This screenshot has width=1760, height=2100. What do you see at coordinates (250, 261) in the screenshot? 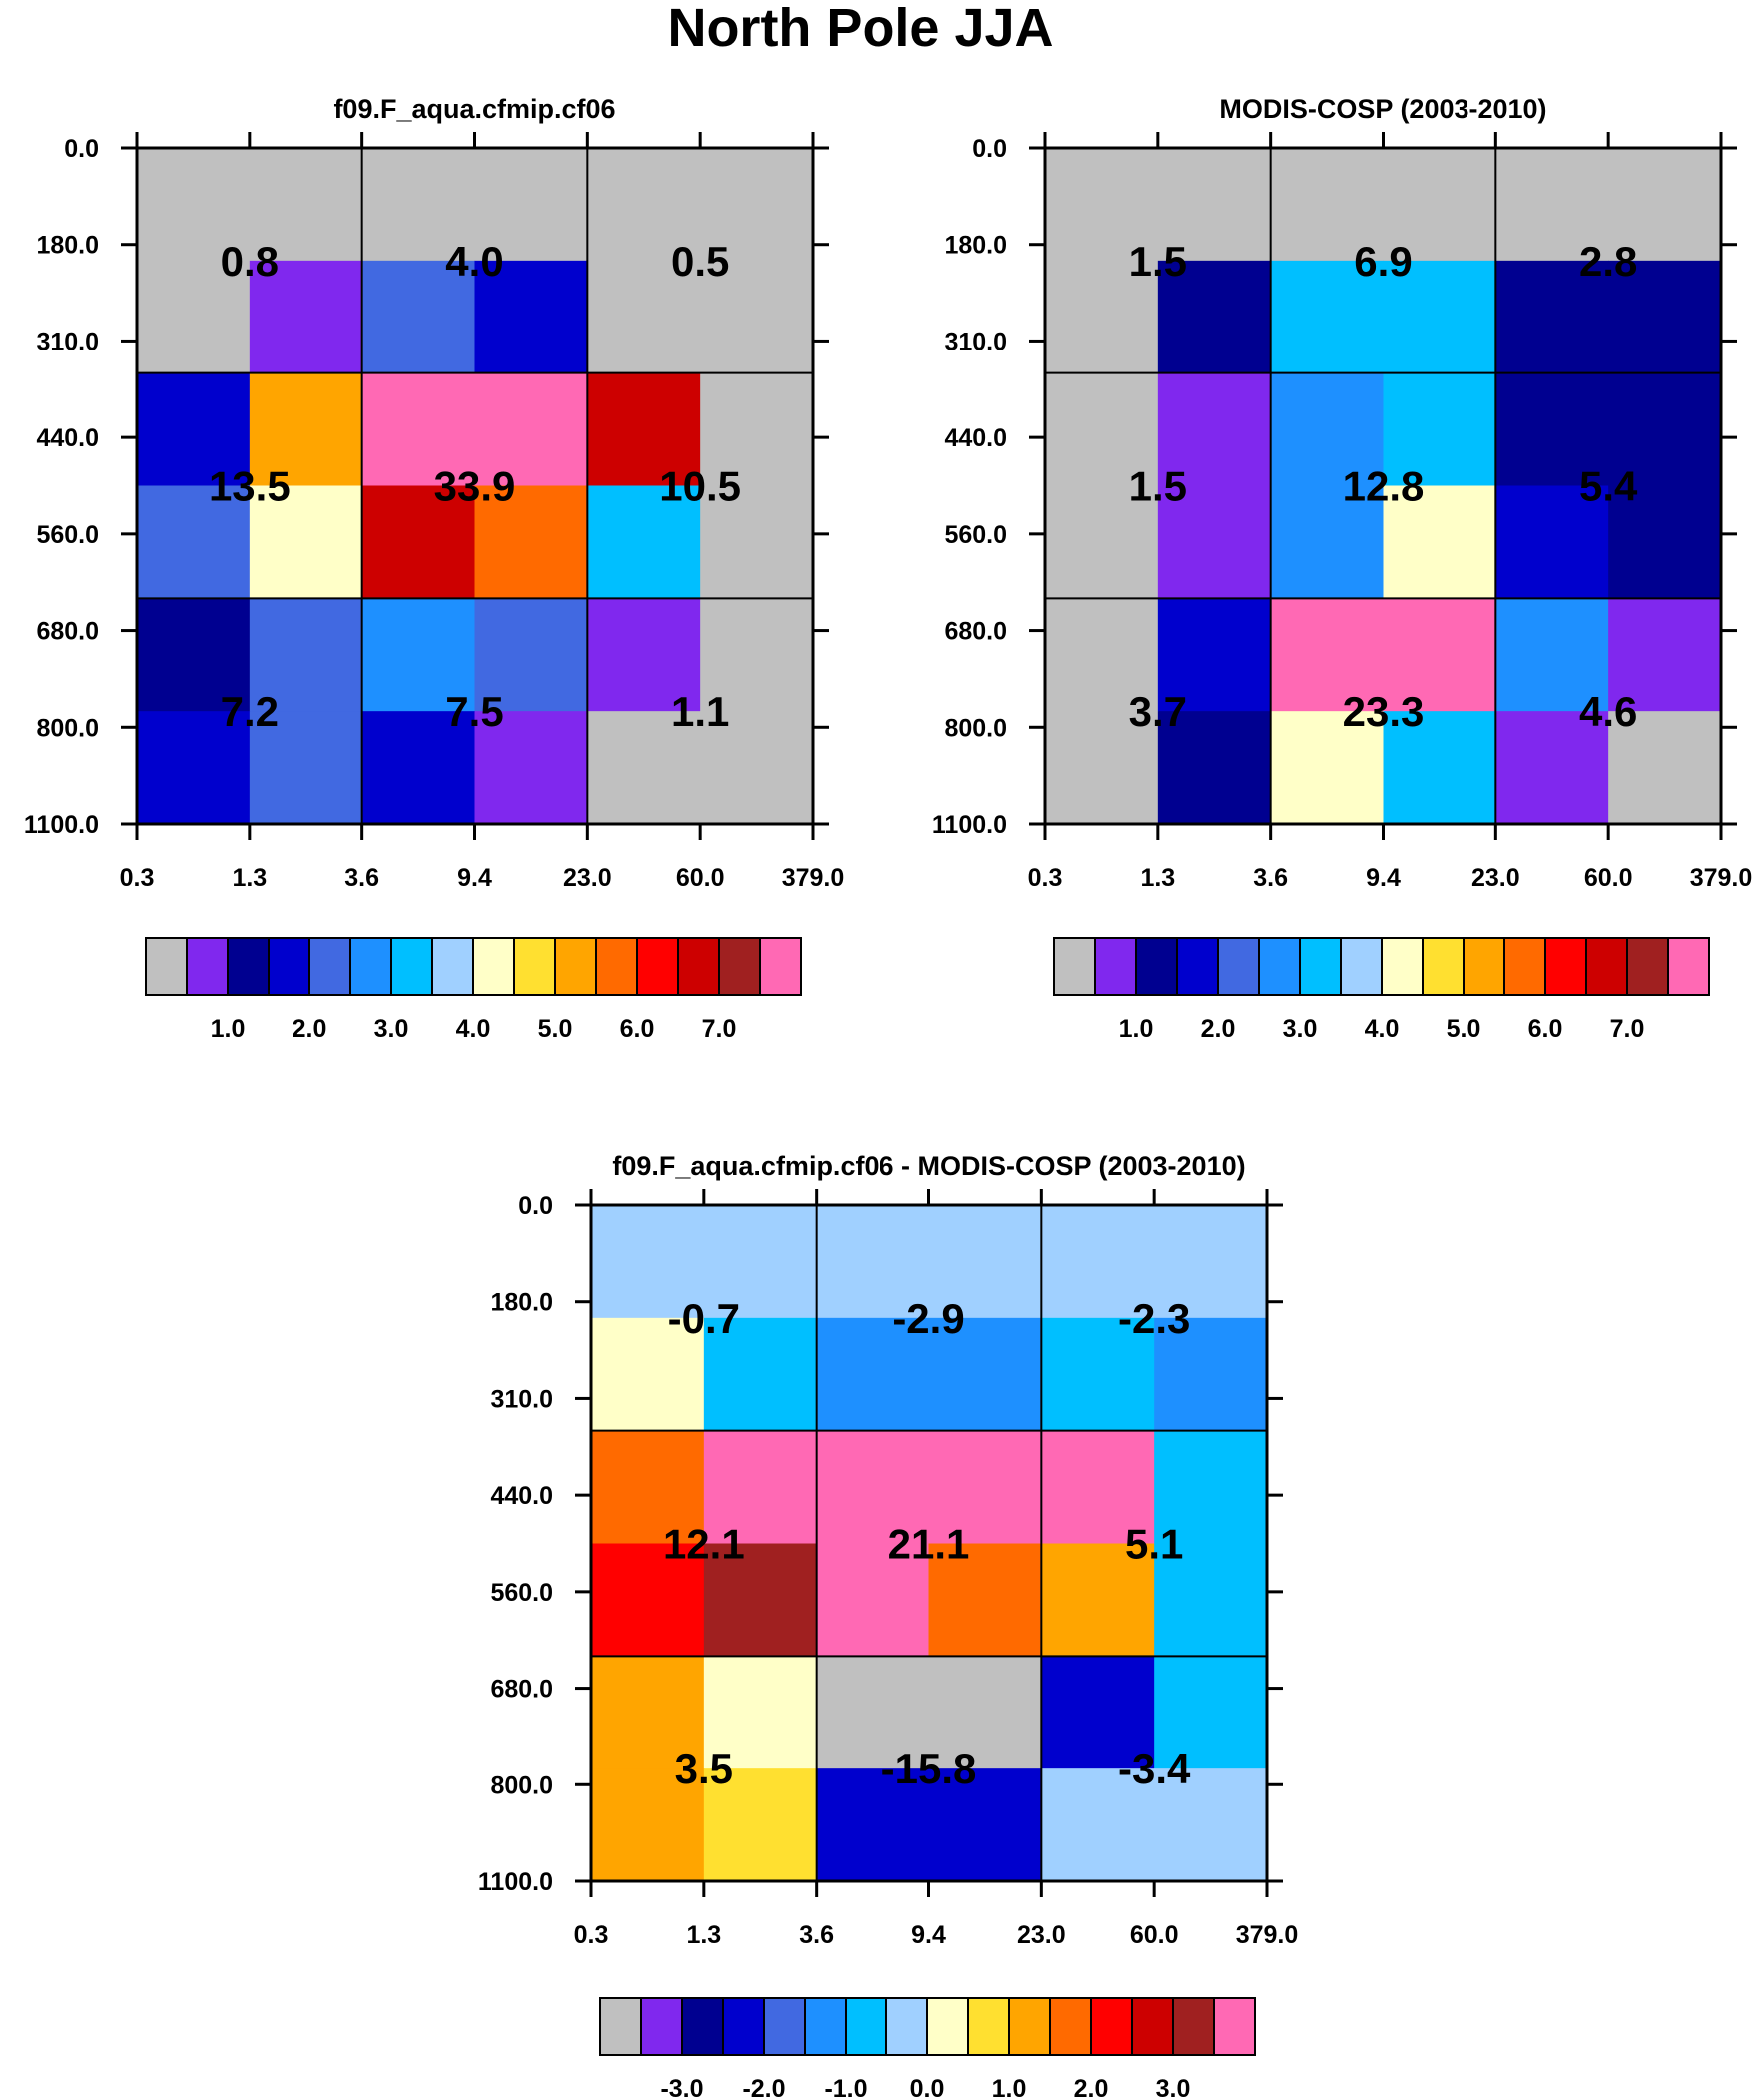
I see `block-value-label: 0.8` at bounding box center [250, 261].